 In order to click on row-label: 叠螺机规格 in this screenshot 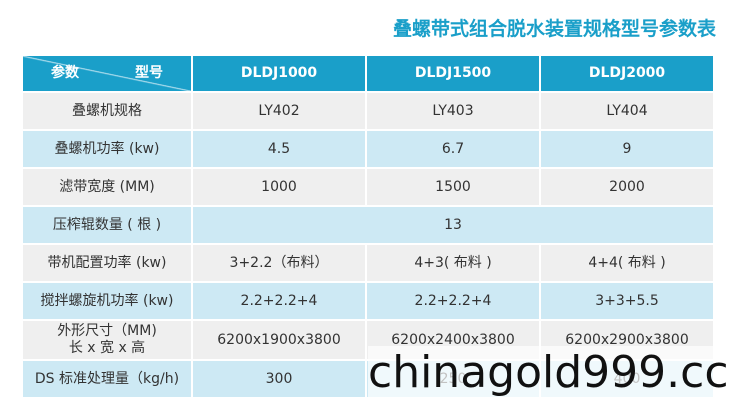, I will do `click(107, 111)`.